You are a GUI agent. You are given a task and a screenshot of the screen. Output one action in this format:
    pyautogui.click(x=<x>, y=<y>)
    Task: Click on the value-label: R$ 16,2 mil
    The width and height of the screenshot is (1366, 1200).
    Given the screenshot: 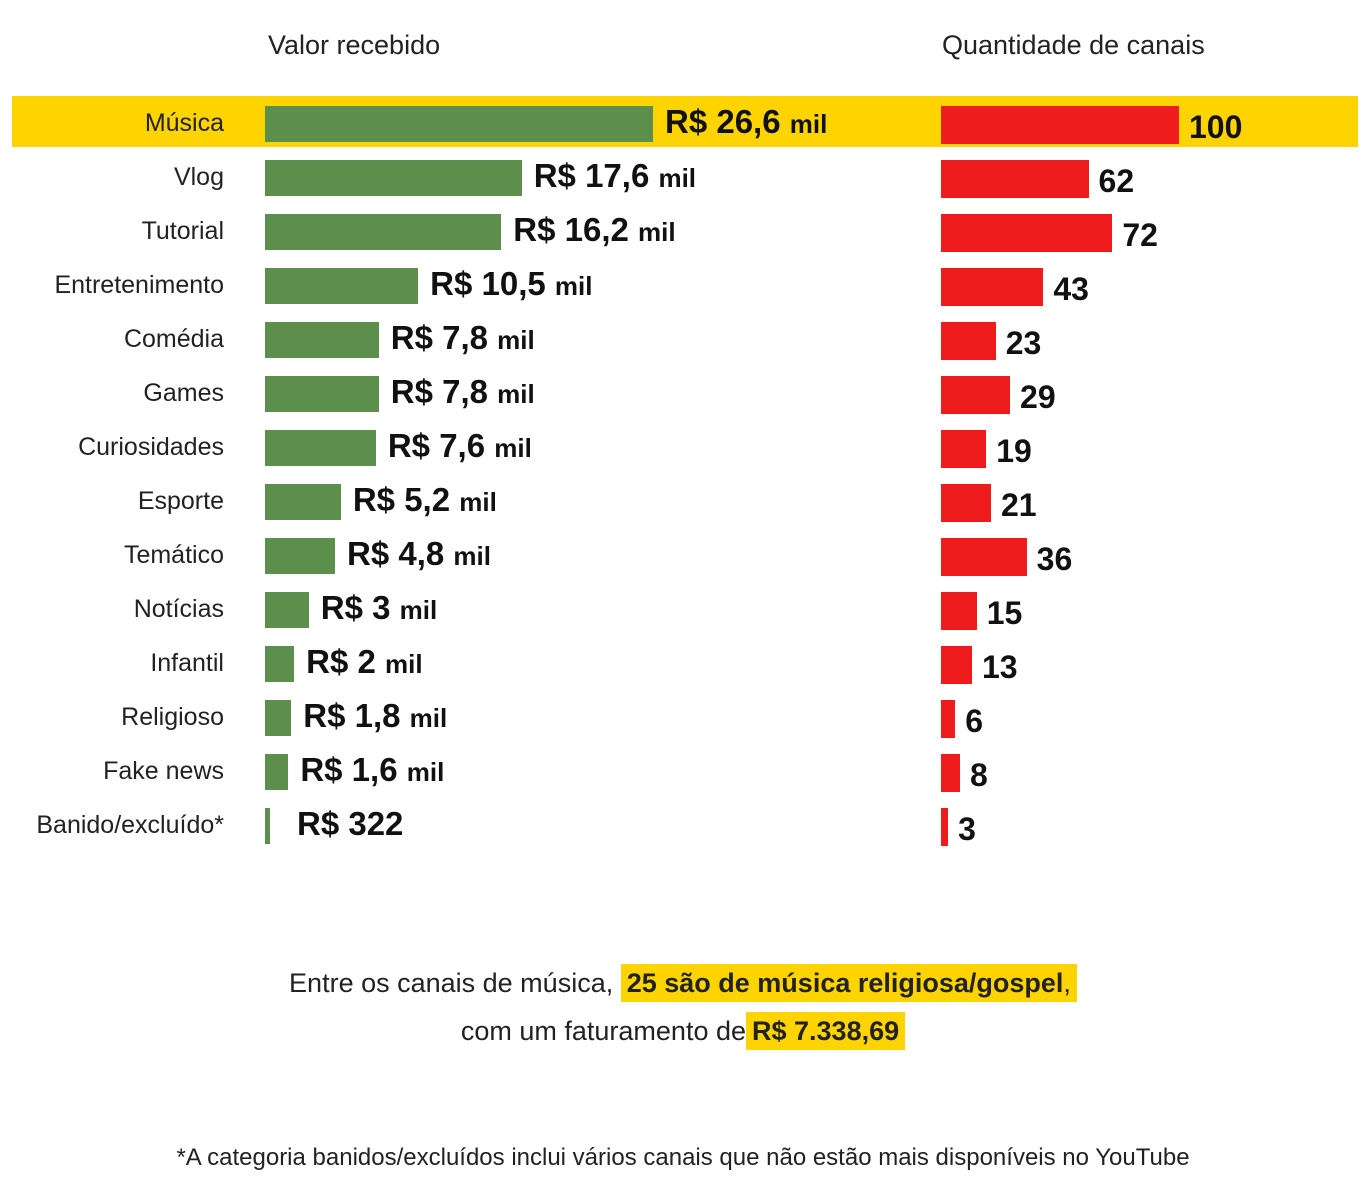 What is the action you would take?
    pyautogui.click(x=594, y=229)
    